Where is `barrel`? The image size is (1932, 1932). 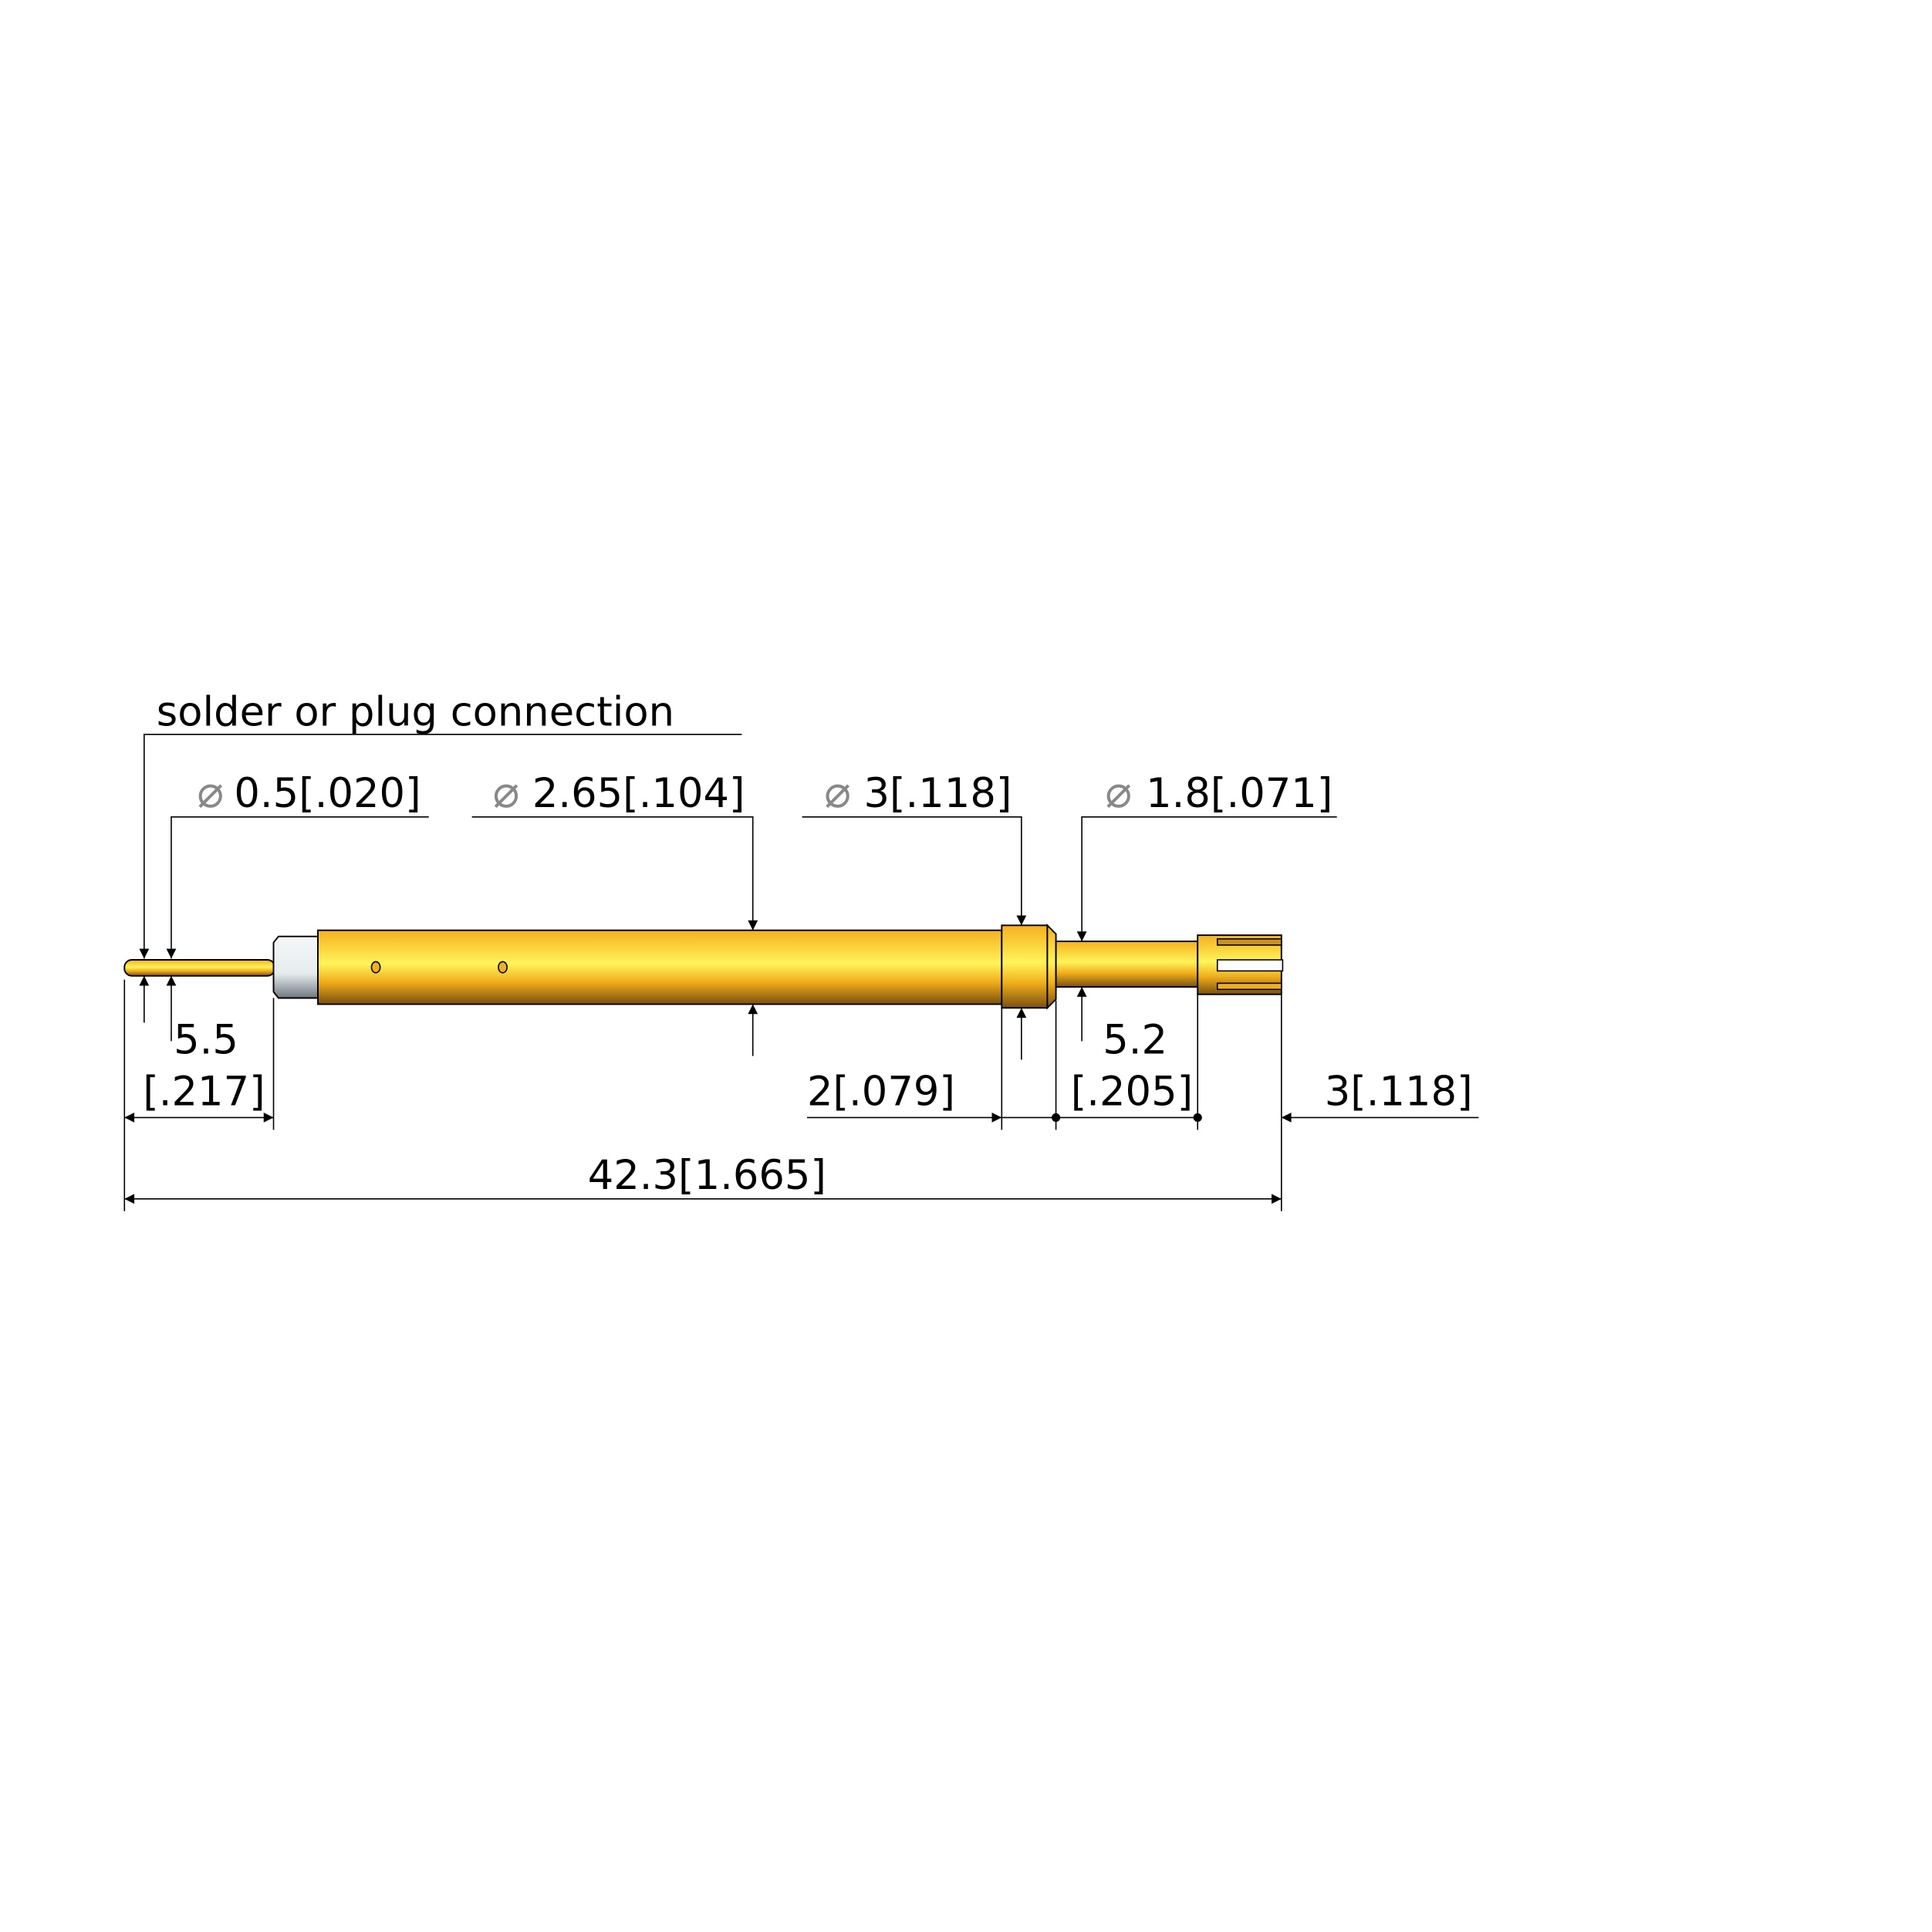 barrel is located at coordinates (660, 967).